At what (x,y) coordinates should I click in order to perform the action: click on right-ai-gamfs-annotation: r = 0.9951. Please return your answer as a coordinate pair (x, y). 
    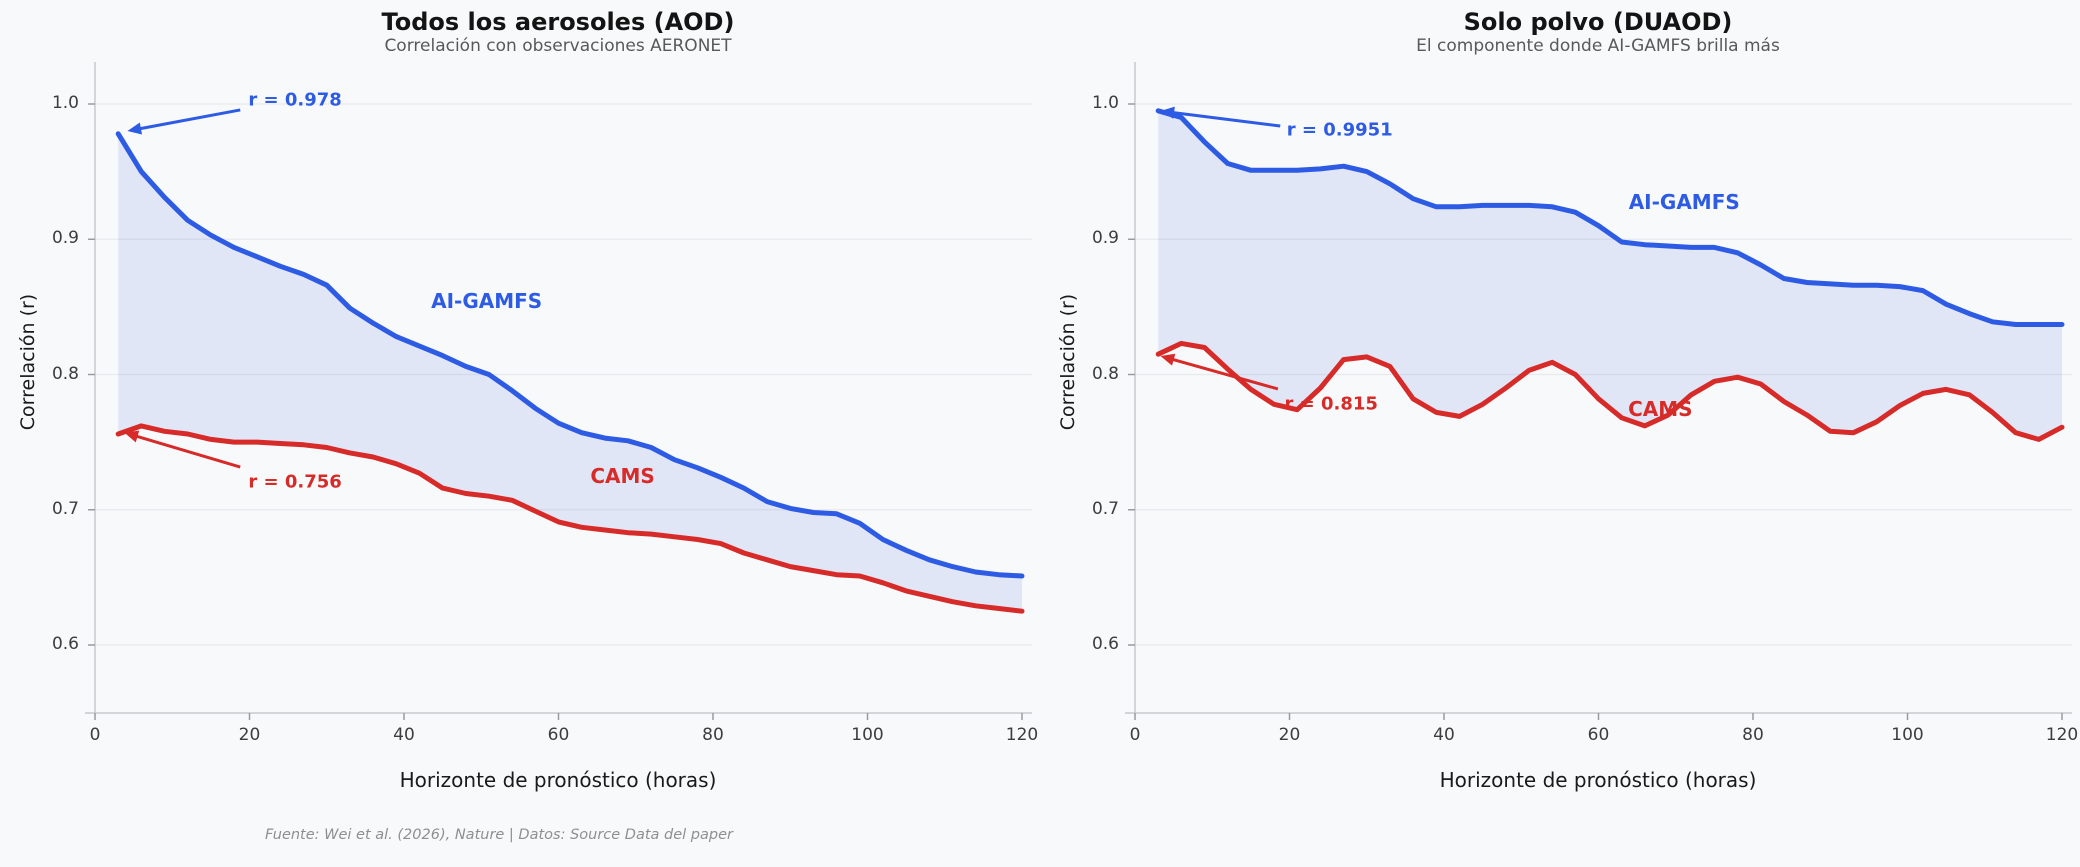
    Looking at the image, I should click on (1339, 130).